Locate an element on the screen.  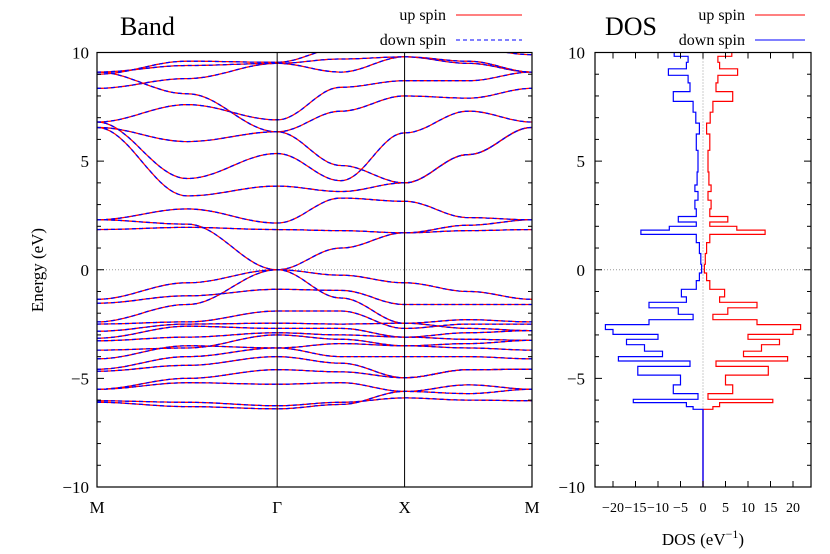
x-tick-label: 15 is located at coordinates (771, 508).